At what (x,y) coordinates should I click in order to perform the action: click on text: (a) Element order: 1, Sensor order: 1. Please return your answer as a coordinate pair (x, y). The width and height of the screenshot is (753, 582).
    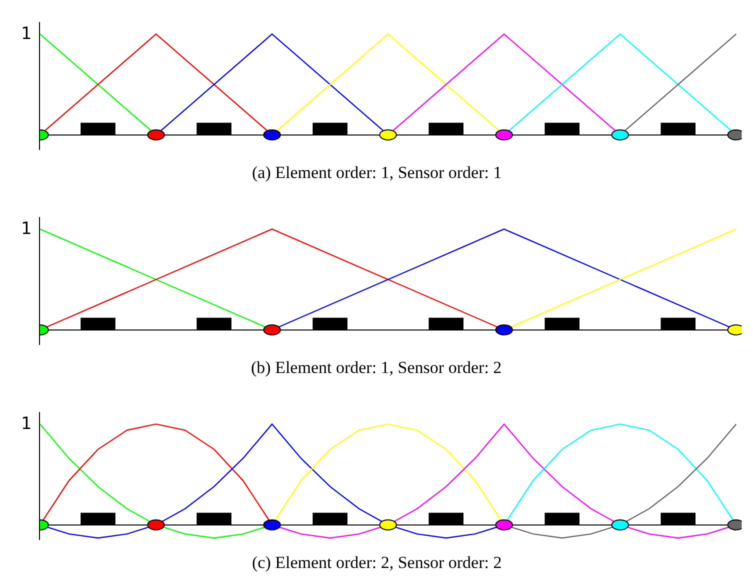
    Looking at the image, I should click on (377, 172).